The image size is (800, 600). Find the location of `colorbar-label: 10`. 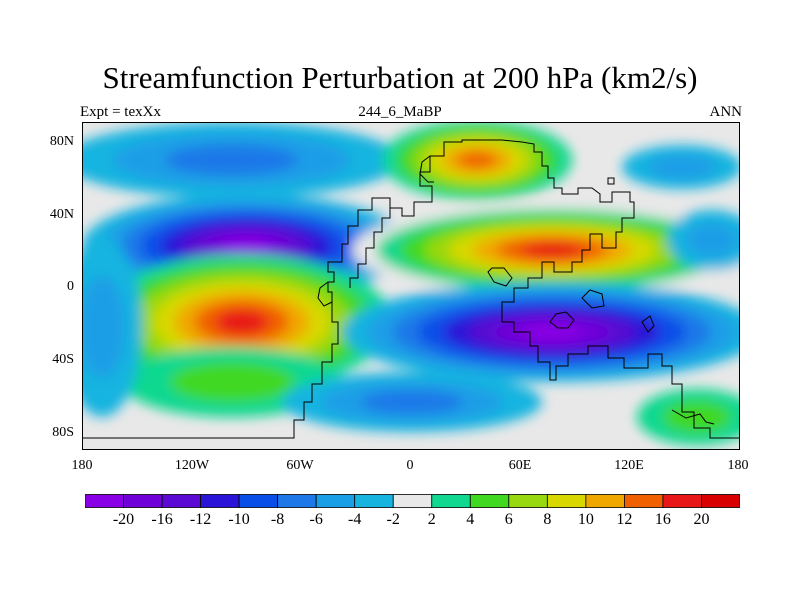

colorbar-label: 10 is located at coordinates (585, 519).